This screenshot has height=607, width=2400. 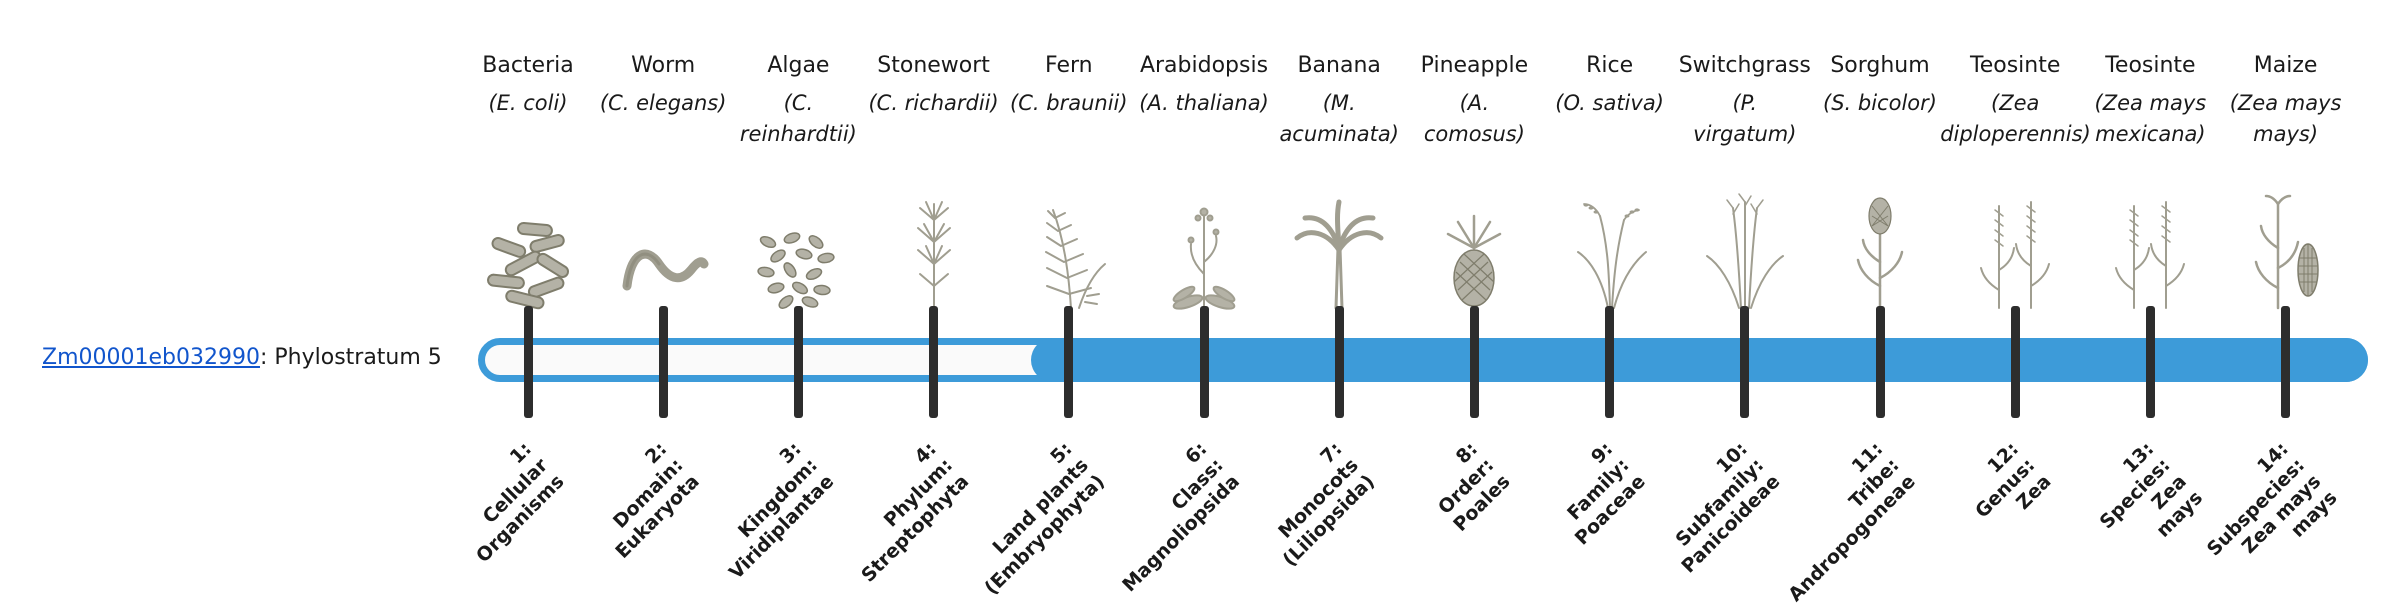 I want to click on gene-label: Zm00001eb032990: Phylostratum 5, so click(x=242, y=357).